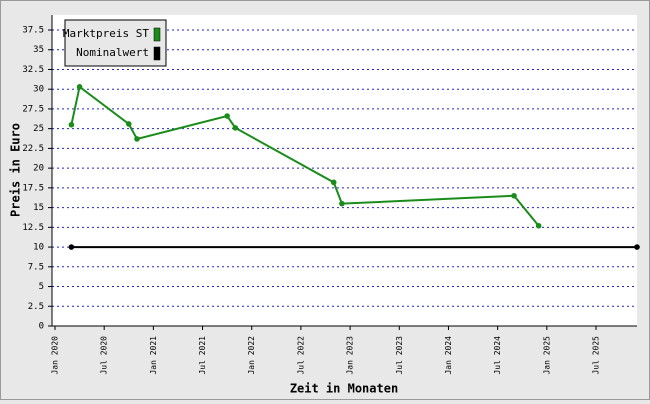  I want to click on y-tick-label: 15, so click(38, 208).